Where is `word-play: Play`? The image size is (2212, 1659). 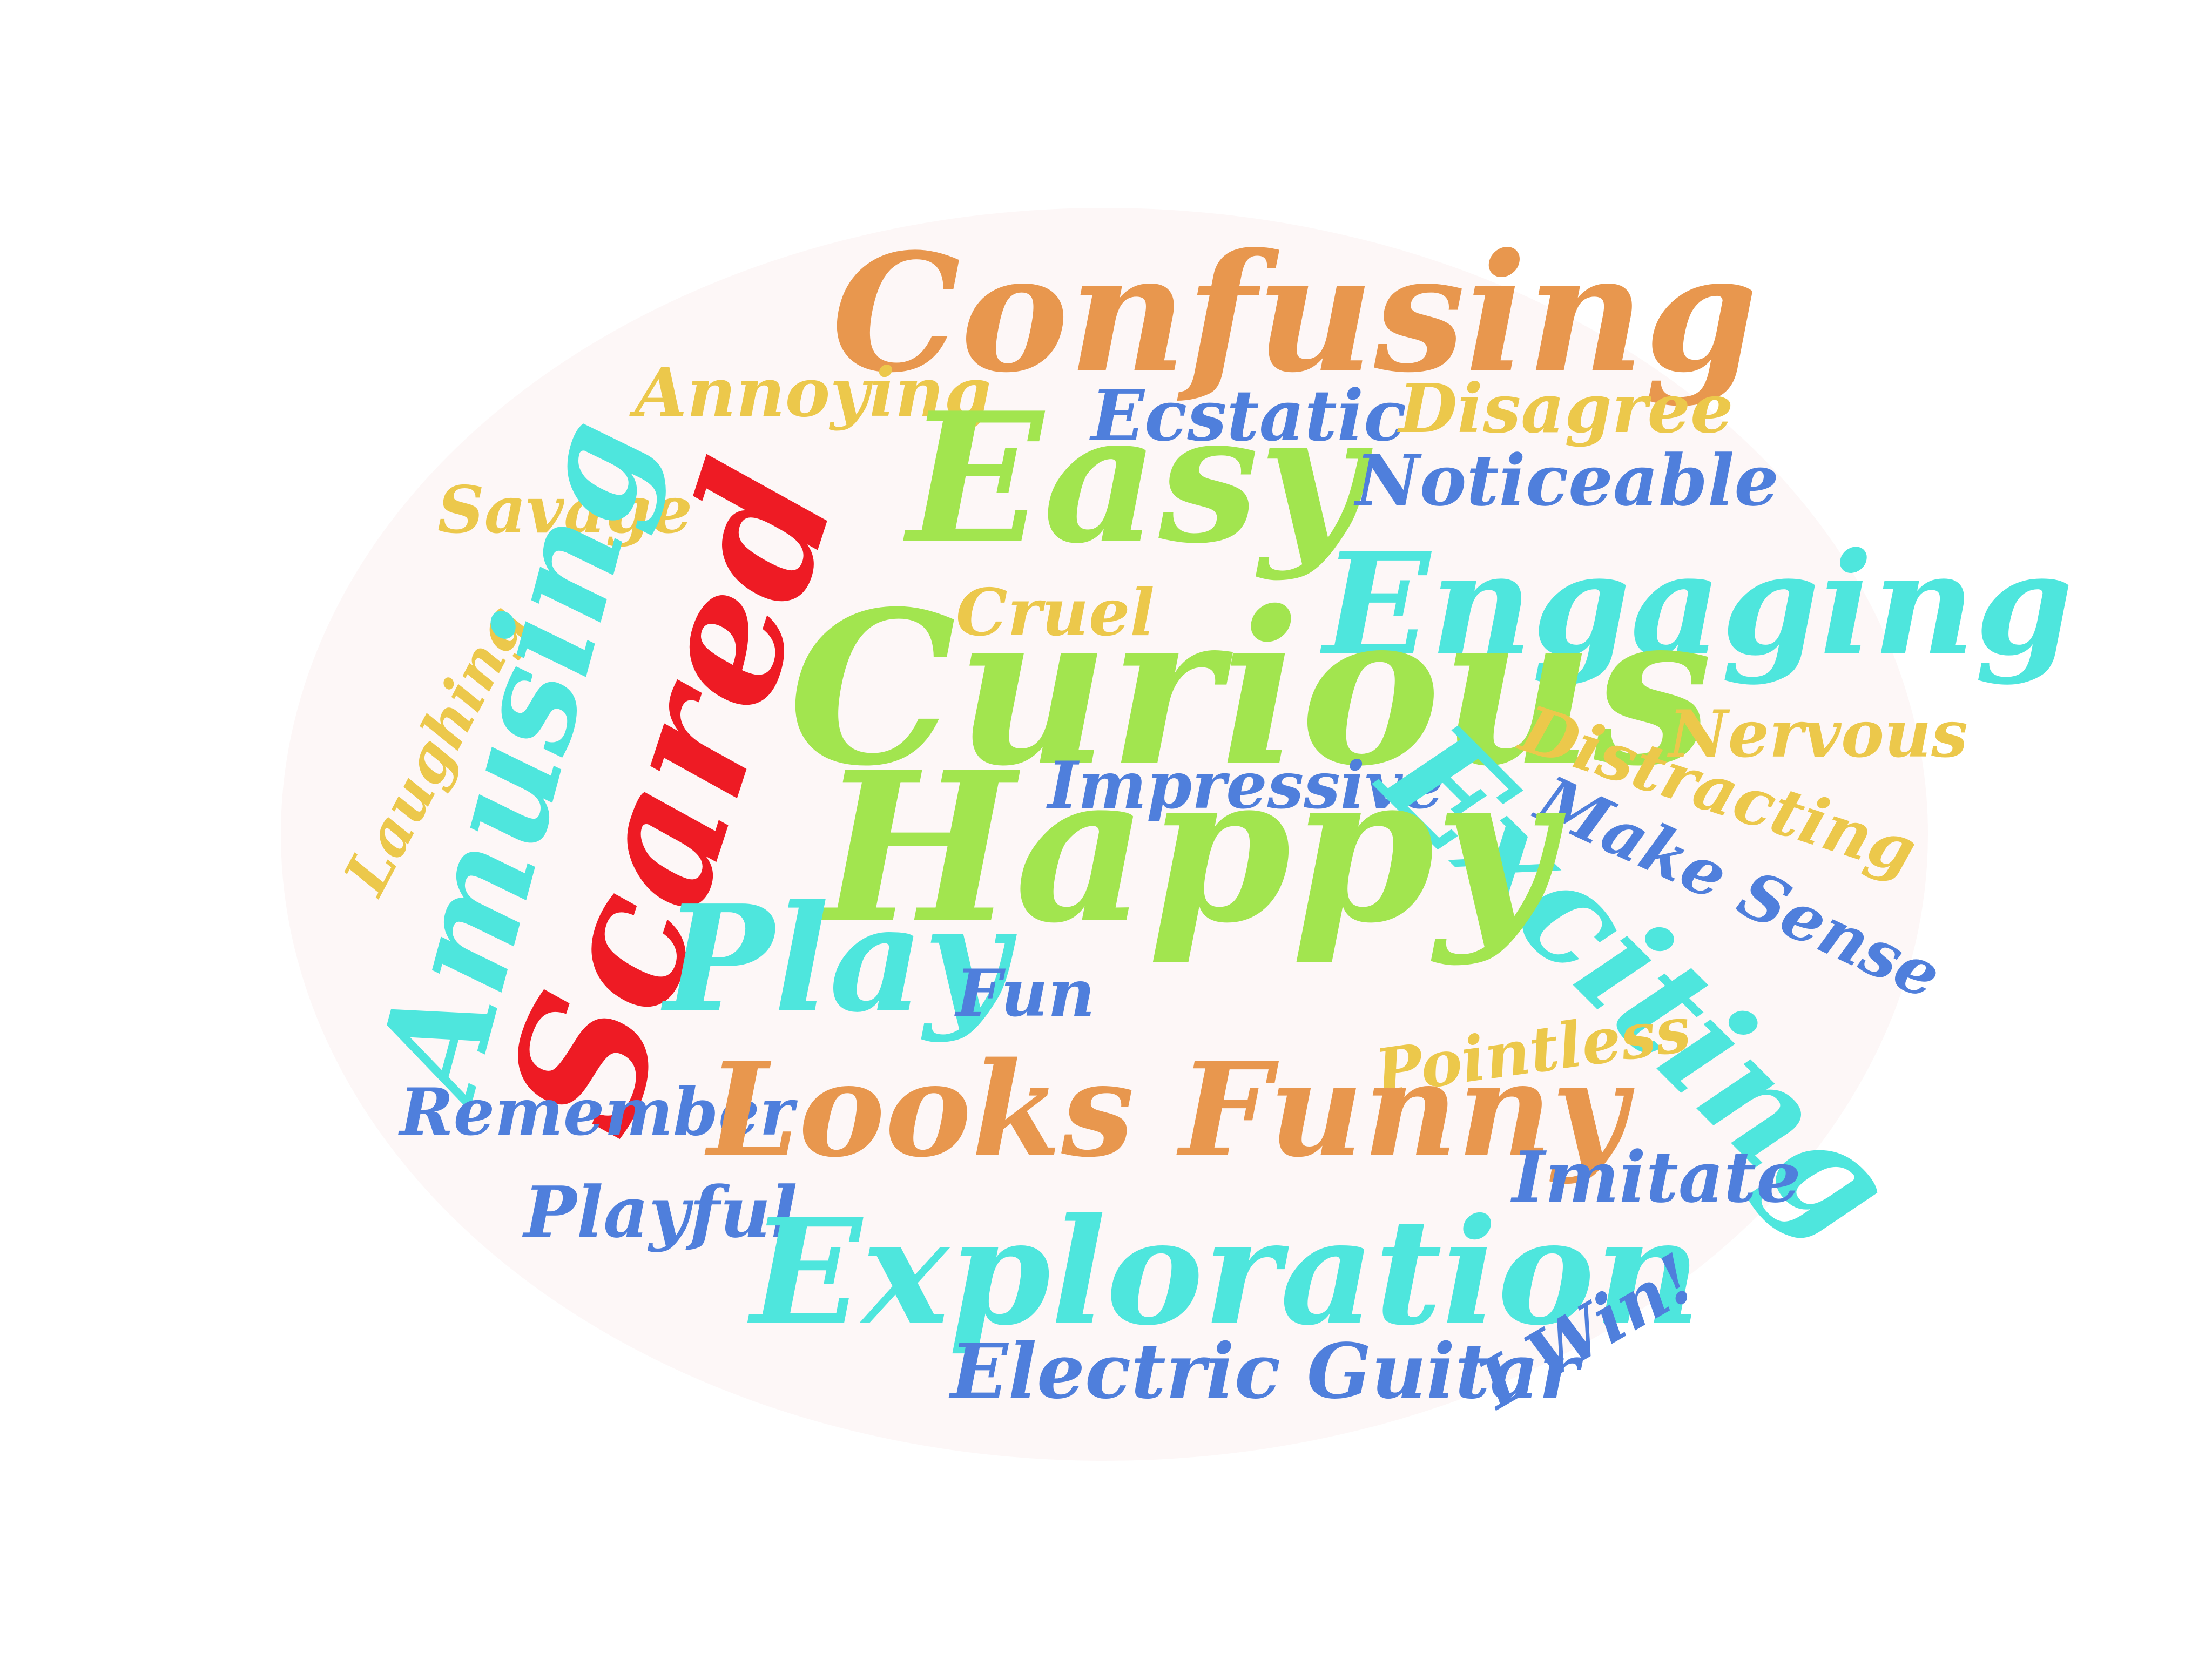 word-play: Play is located at coordinates (836, 958).